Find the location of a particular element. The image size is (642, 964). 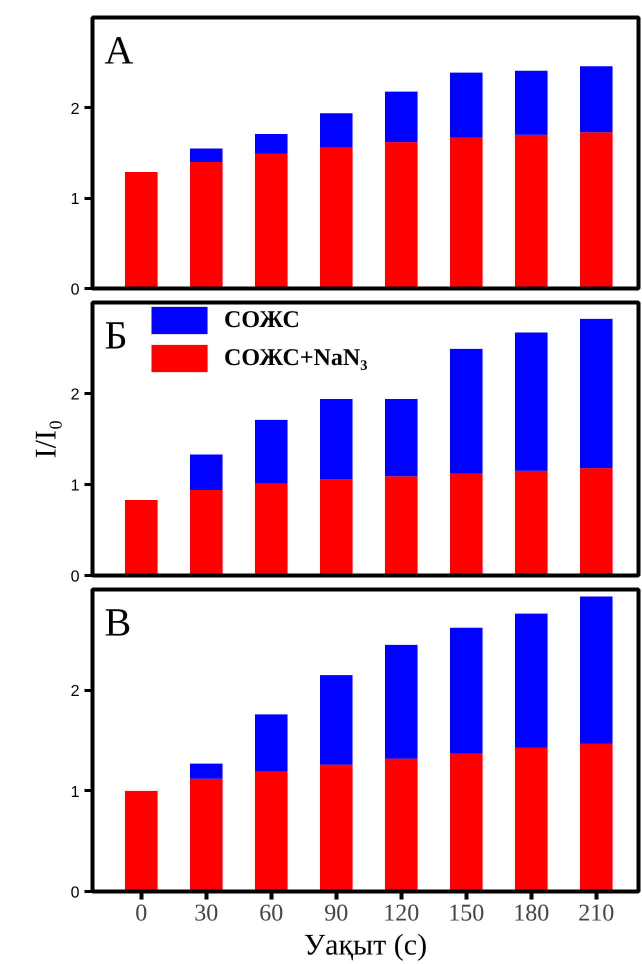

legend-label: СОЖС is located at coordinates (262, 320).